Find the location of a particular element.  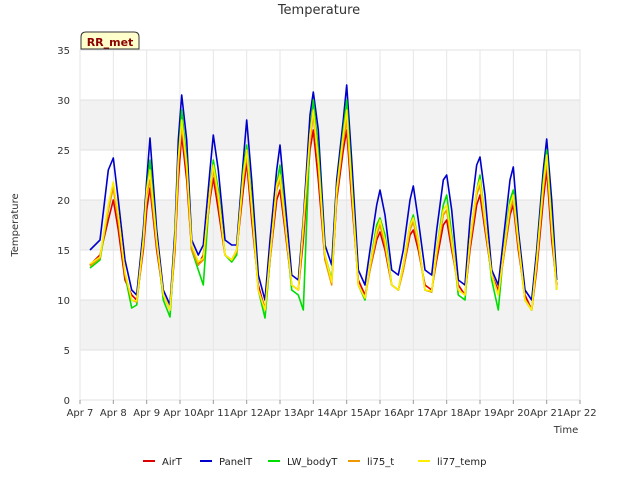

x-tick-label: Apr 15 is located at coordinates (346, 413).